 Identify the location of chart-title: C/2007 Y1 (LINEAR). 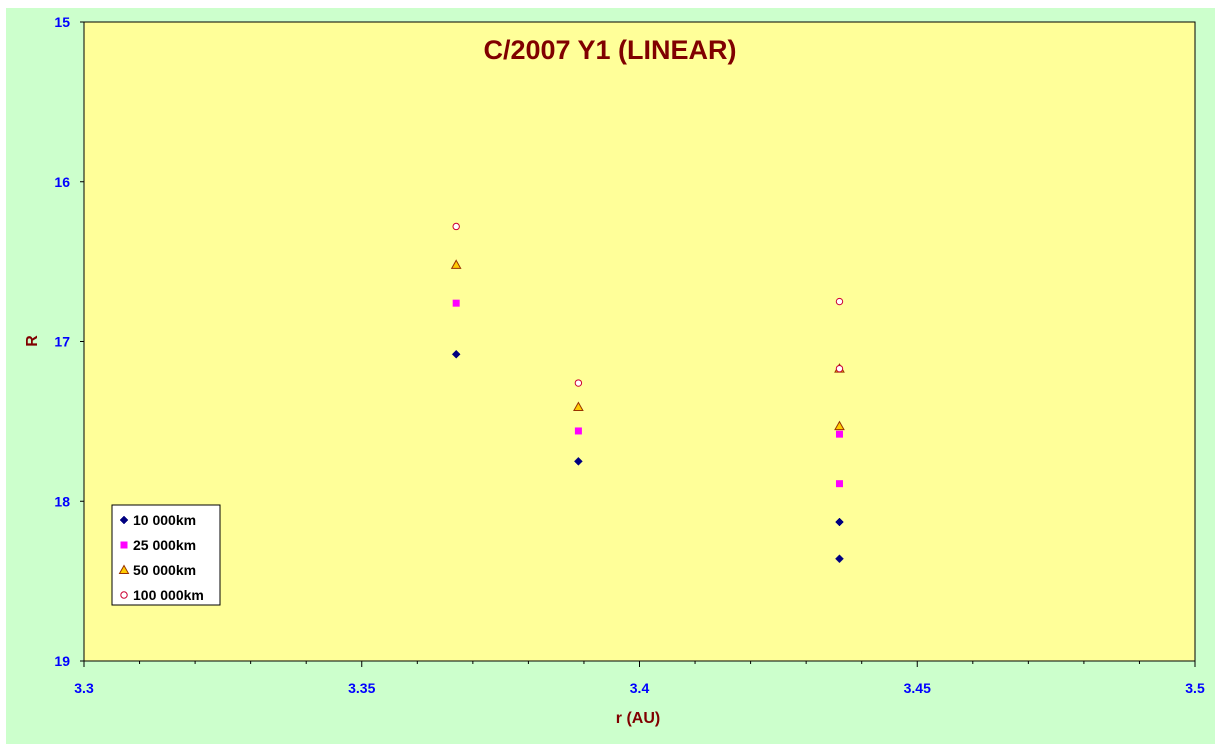
(609, 50).